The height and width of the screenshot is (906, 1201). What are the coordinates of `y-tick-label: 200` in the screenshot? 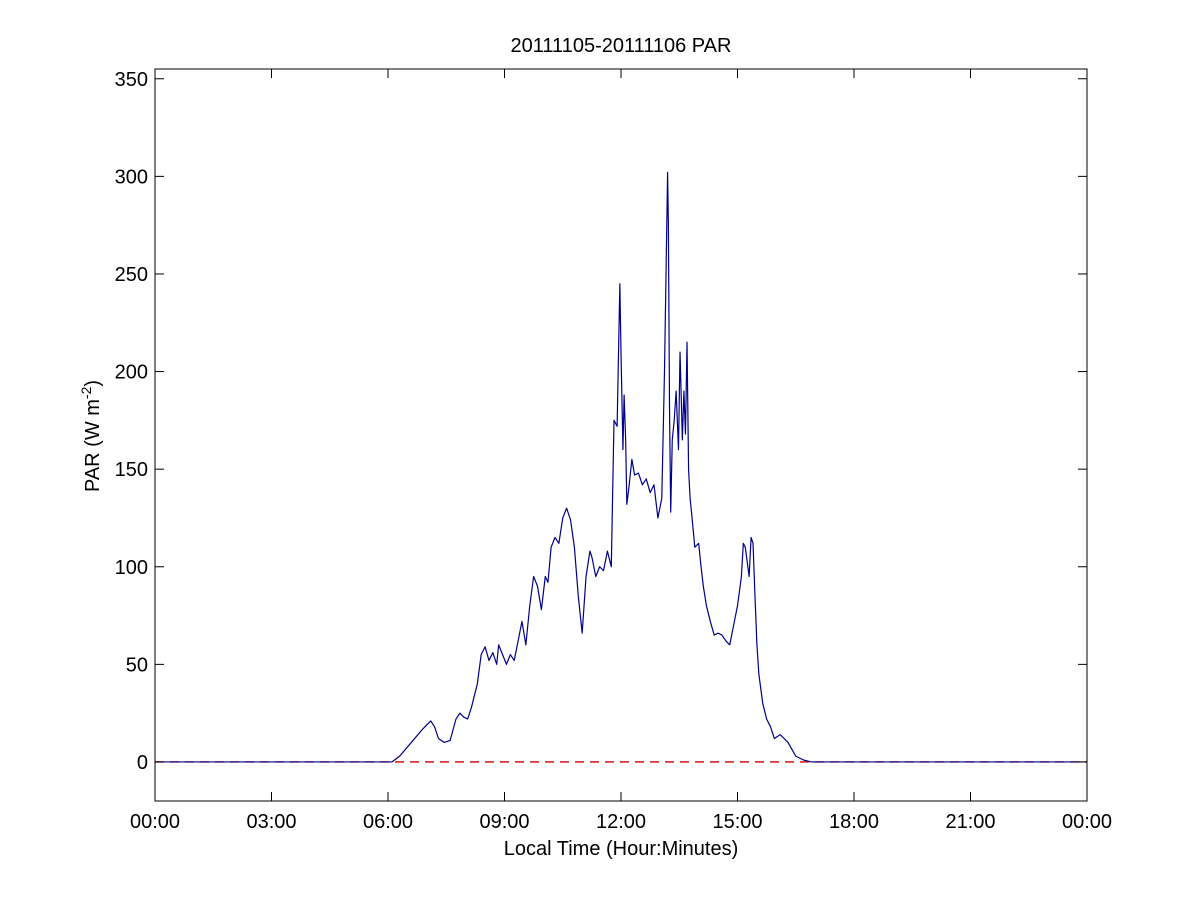 It's located at (131, 373).